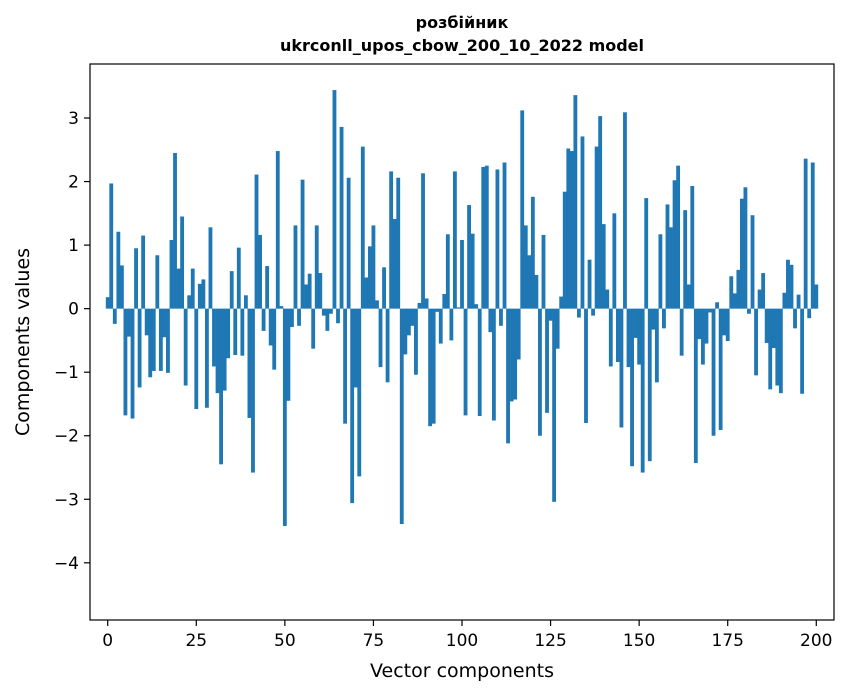 The image size is (847, 696). Describe the element at coordinates (66, 564) in the screenshot. I see `y-tick-label: −4` at that location.